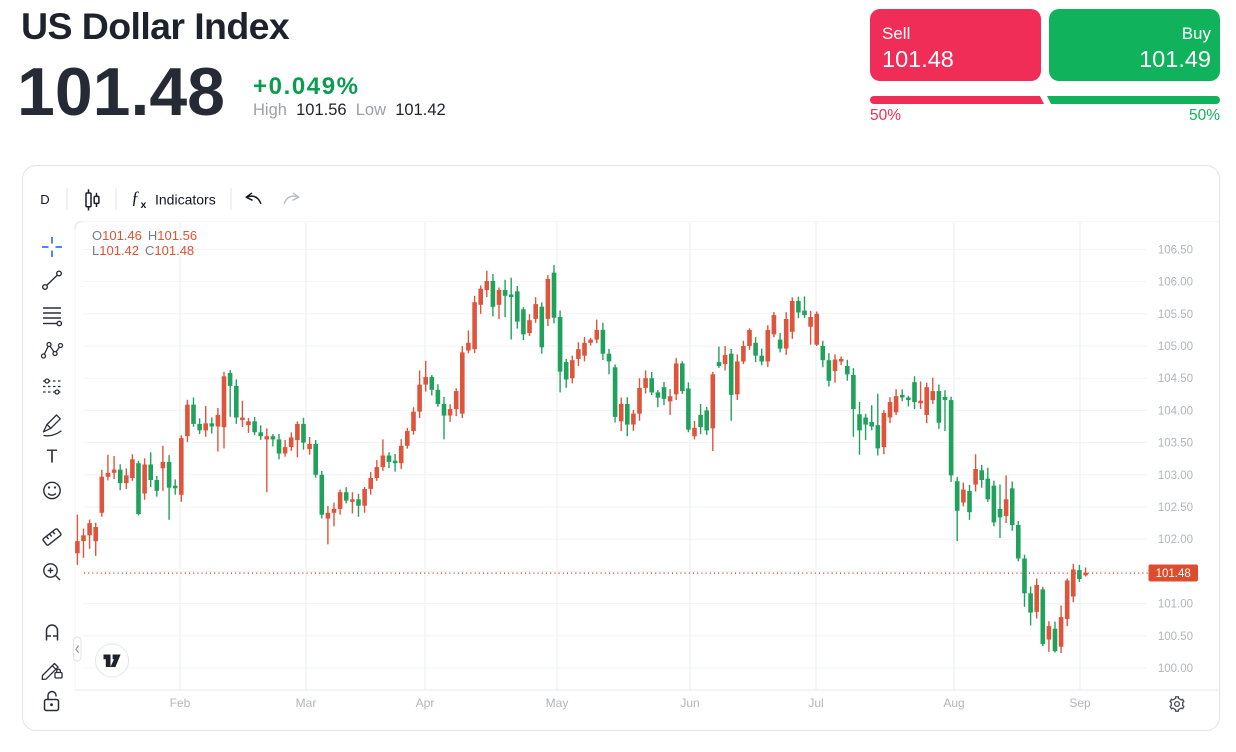  Describe the element at coordinates (135, 198) in the screenshot. I see `svg-text: ƒ` at that location.